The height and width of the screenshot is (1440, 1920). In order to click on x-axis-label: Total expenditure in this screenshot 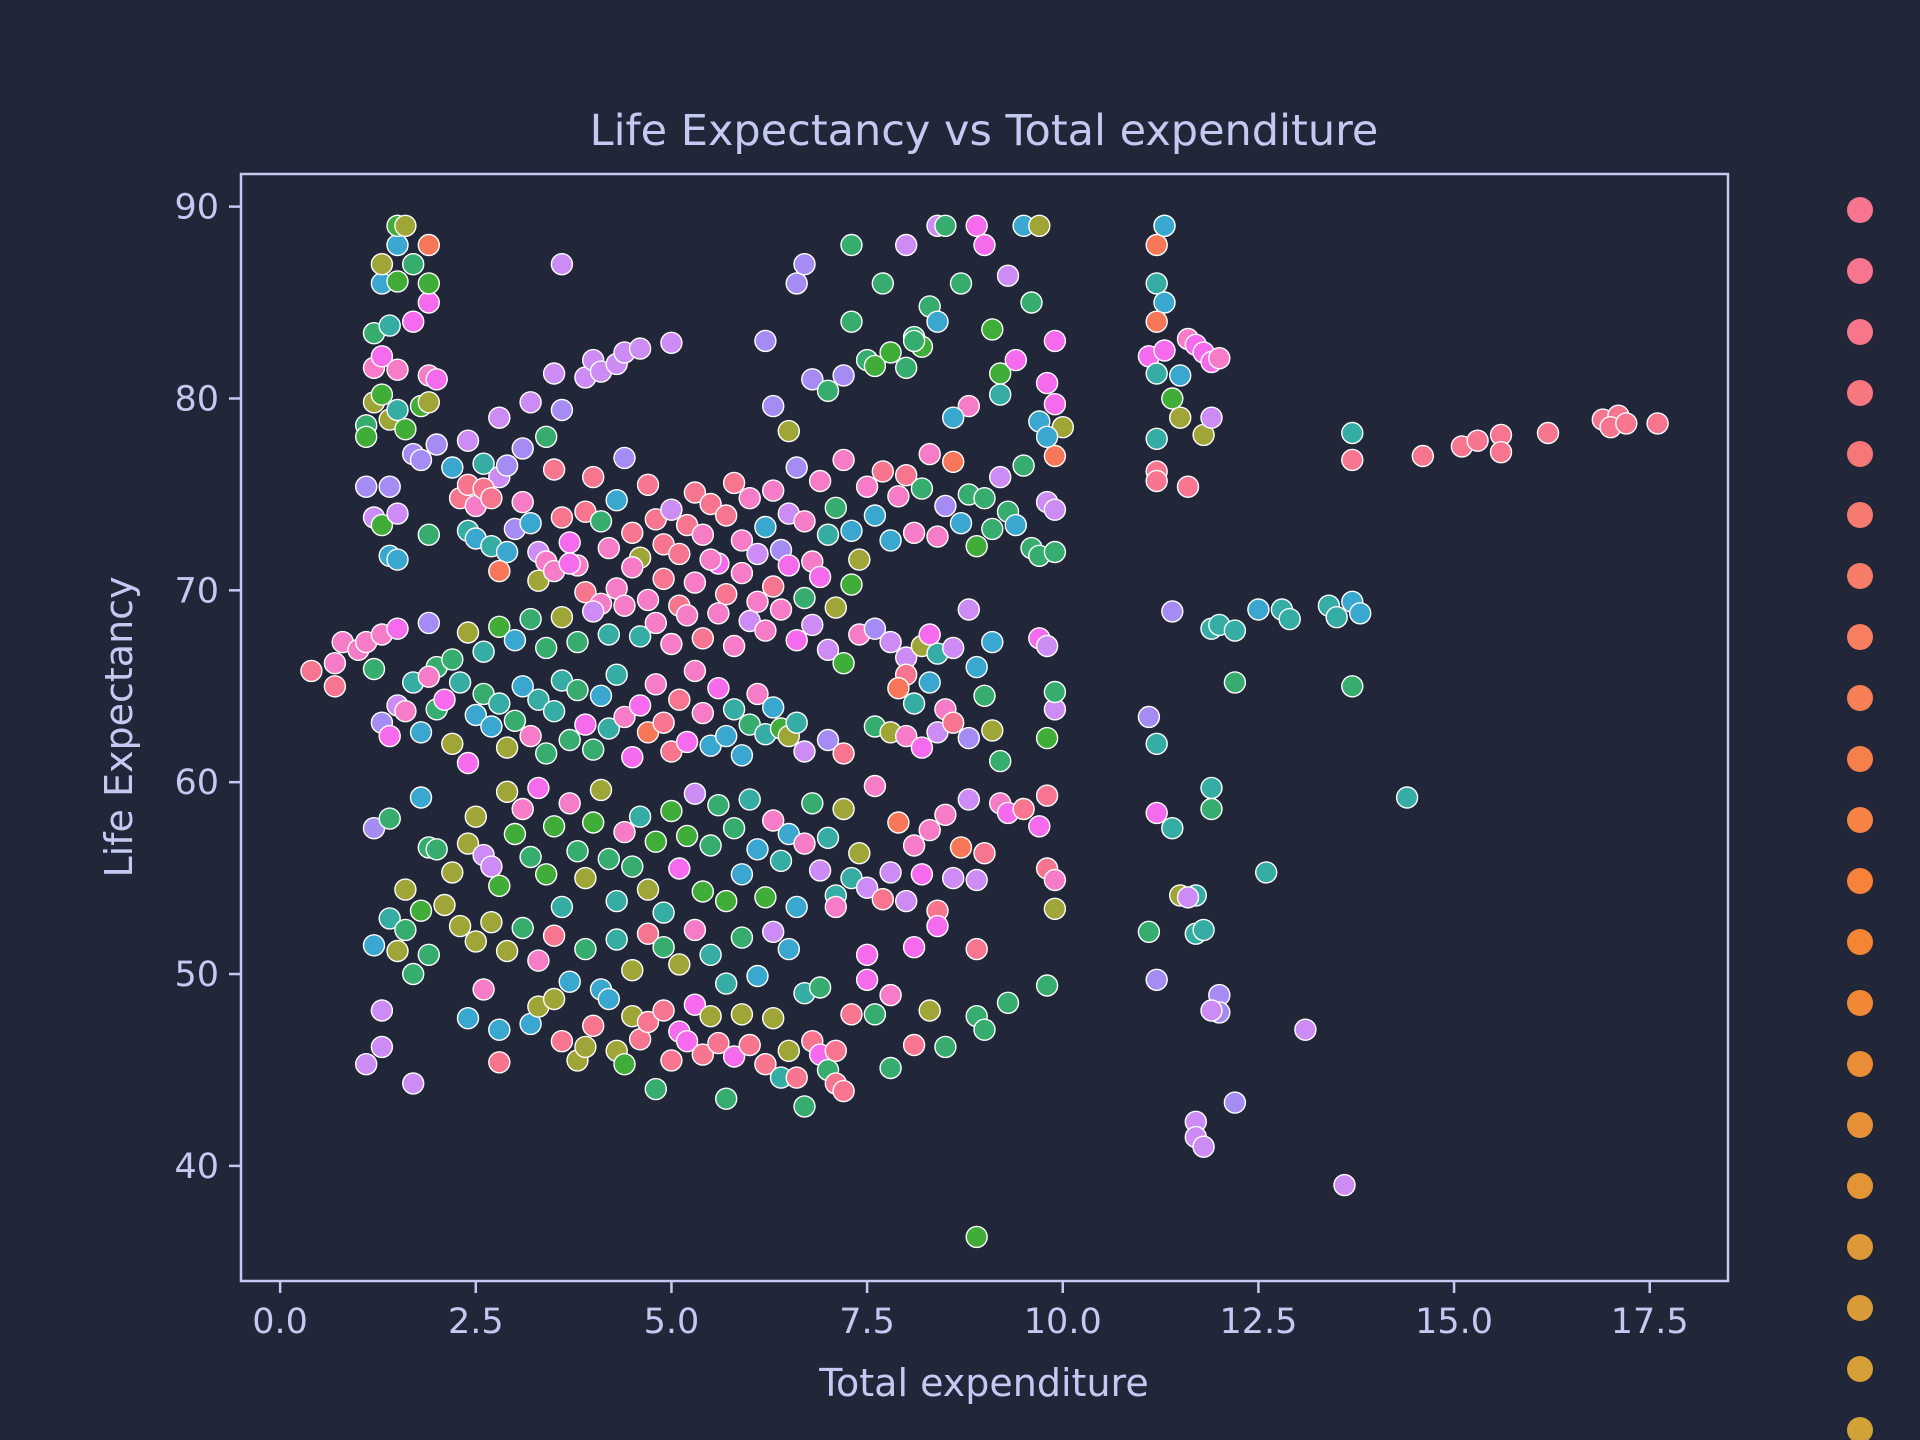, I will do `click(983, 1383)`.